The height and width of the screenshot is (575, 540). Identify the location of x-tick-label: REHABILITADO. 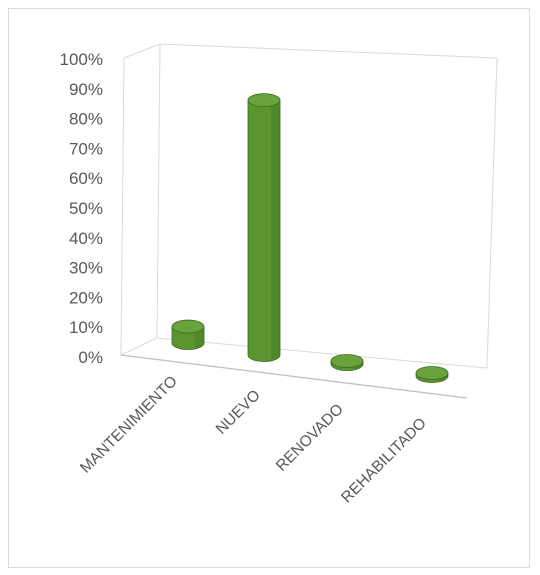
(384, 461).